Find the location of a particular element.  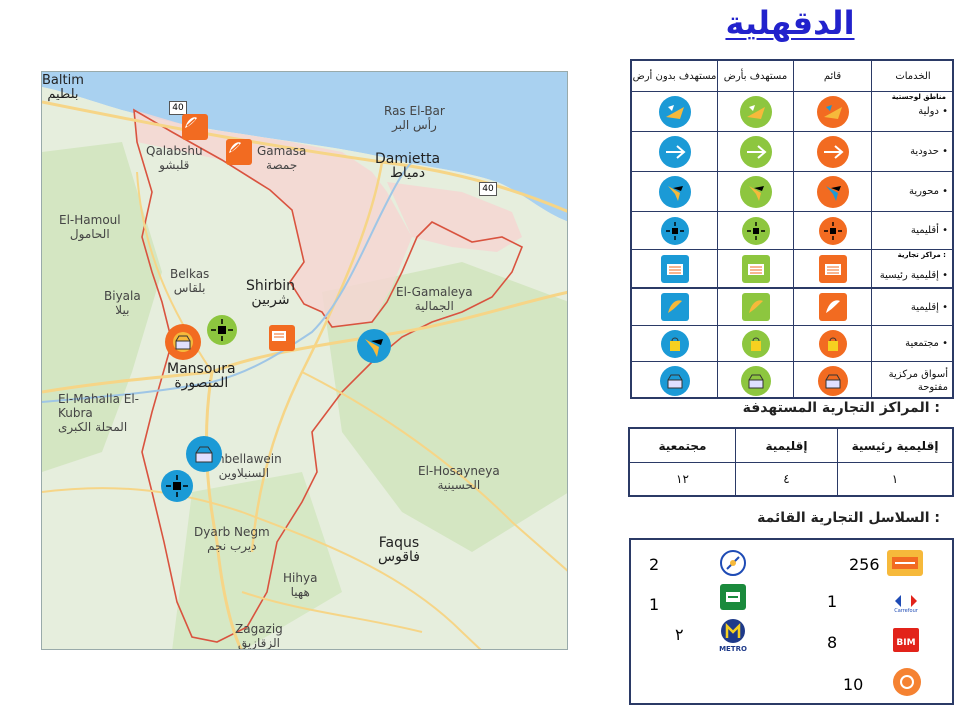

road-shield: 40 is located at coordinates (178, 108).